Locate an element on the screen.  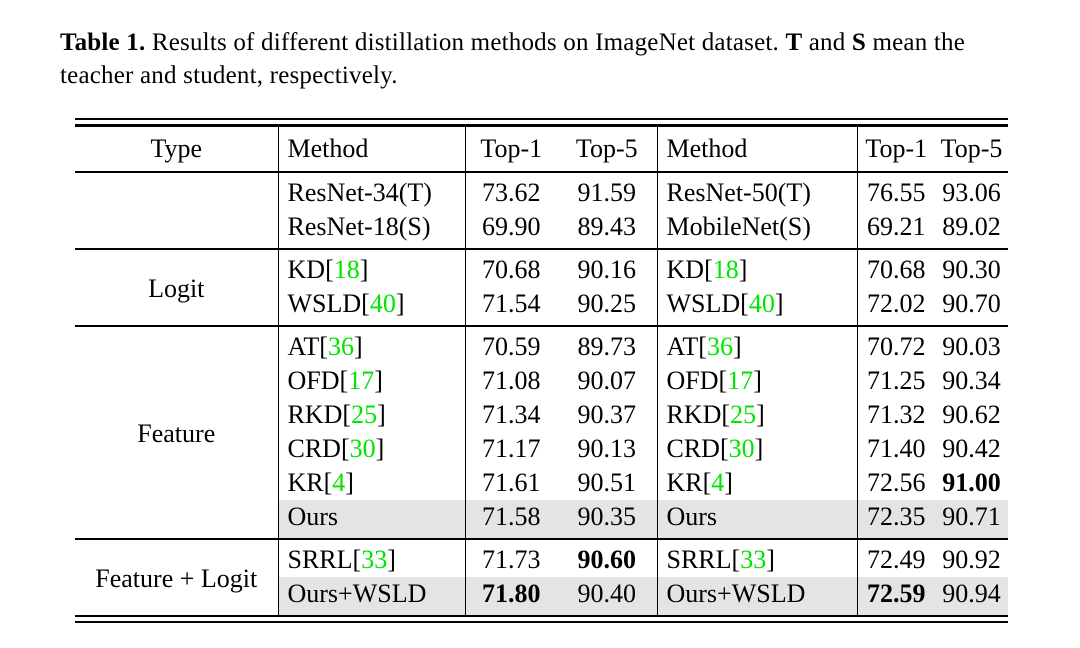
table-row: CRD[30] 71.17 90.13 CRD[30] 71.40 90.42 is located at coordinates (541, 448).